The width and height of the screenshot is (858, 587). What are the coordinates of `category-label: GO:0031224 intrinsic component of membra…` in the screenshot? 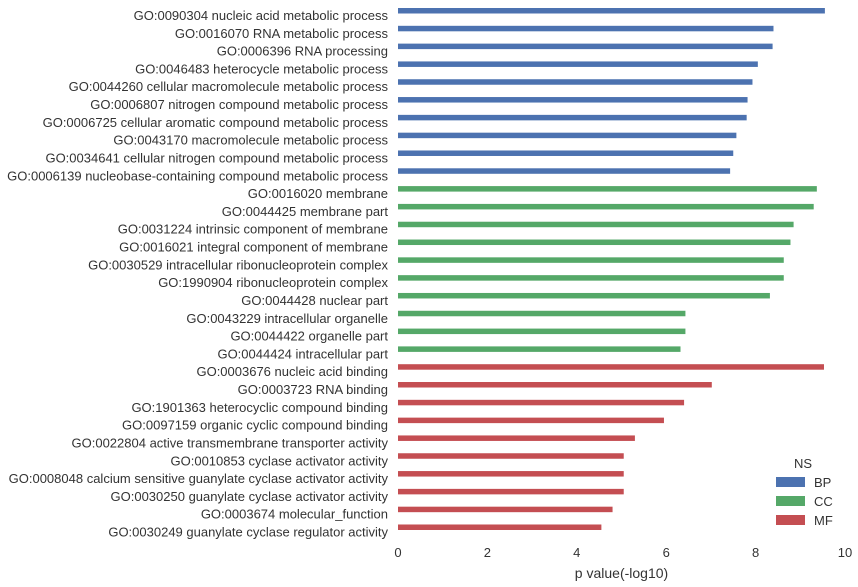 It's located at (253, 229).